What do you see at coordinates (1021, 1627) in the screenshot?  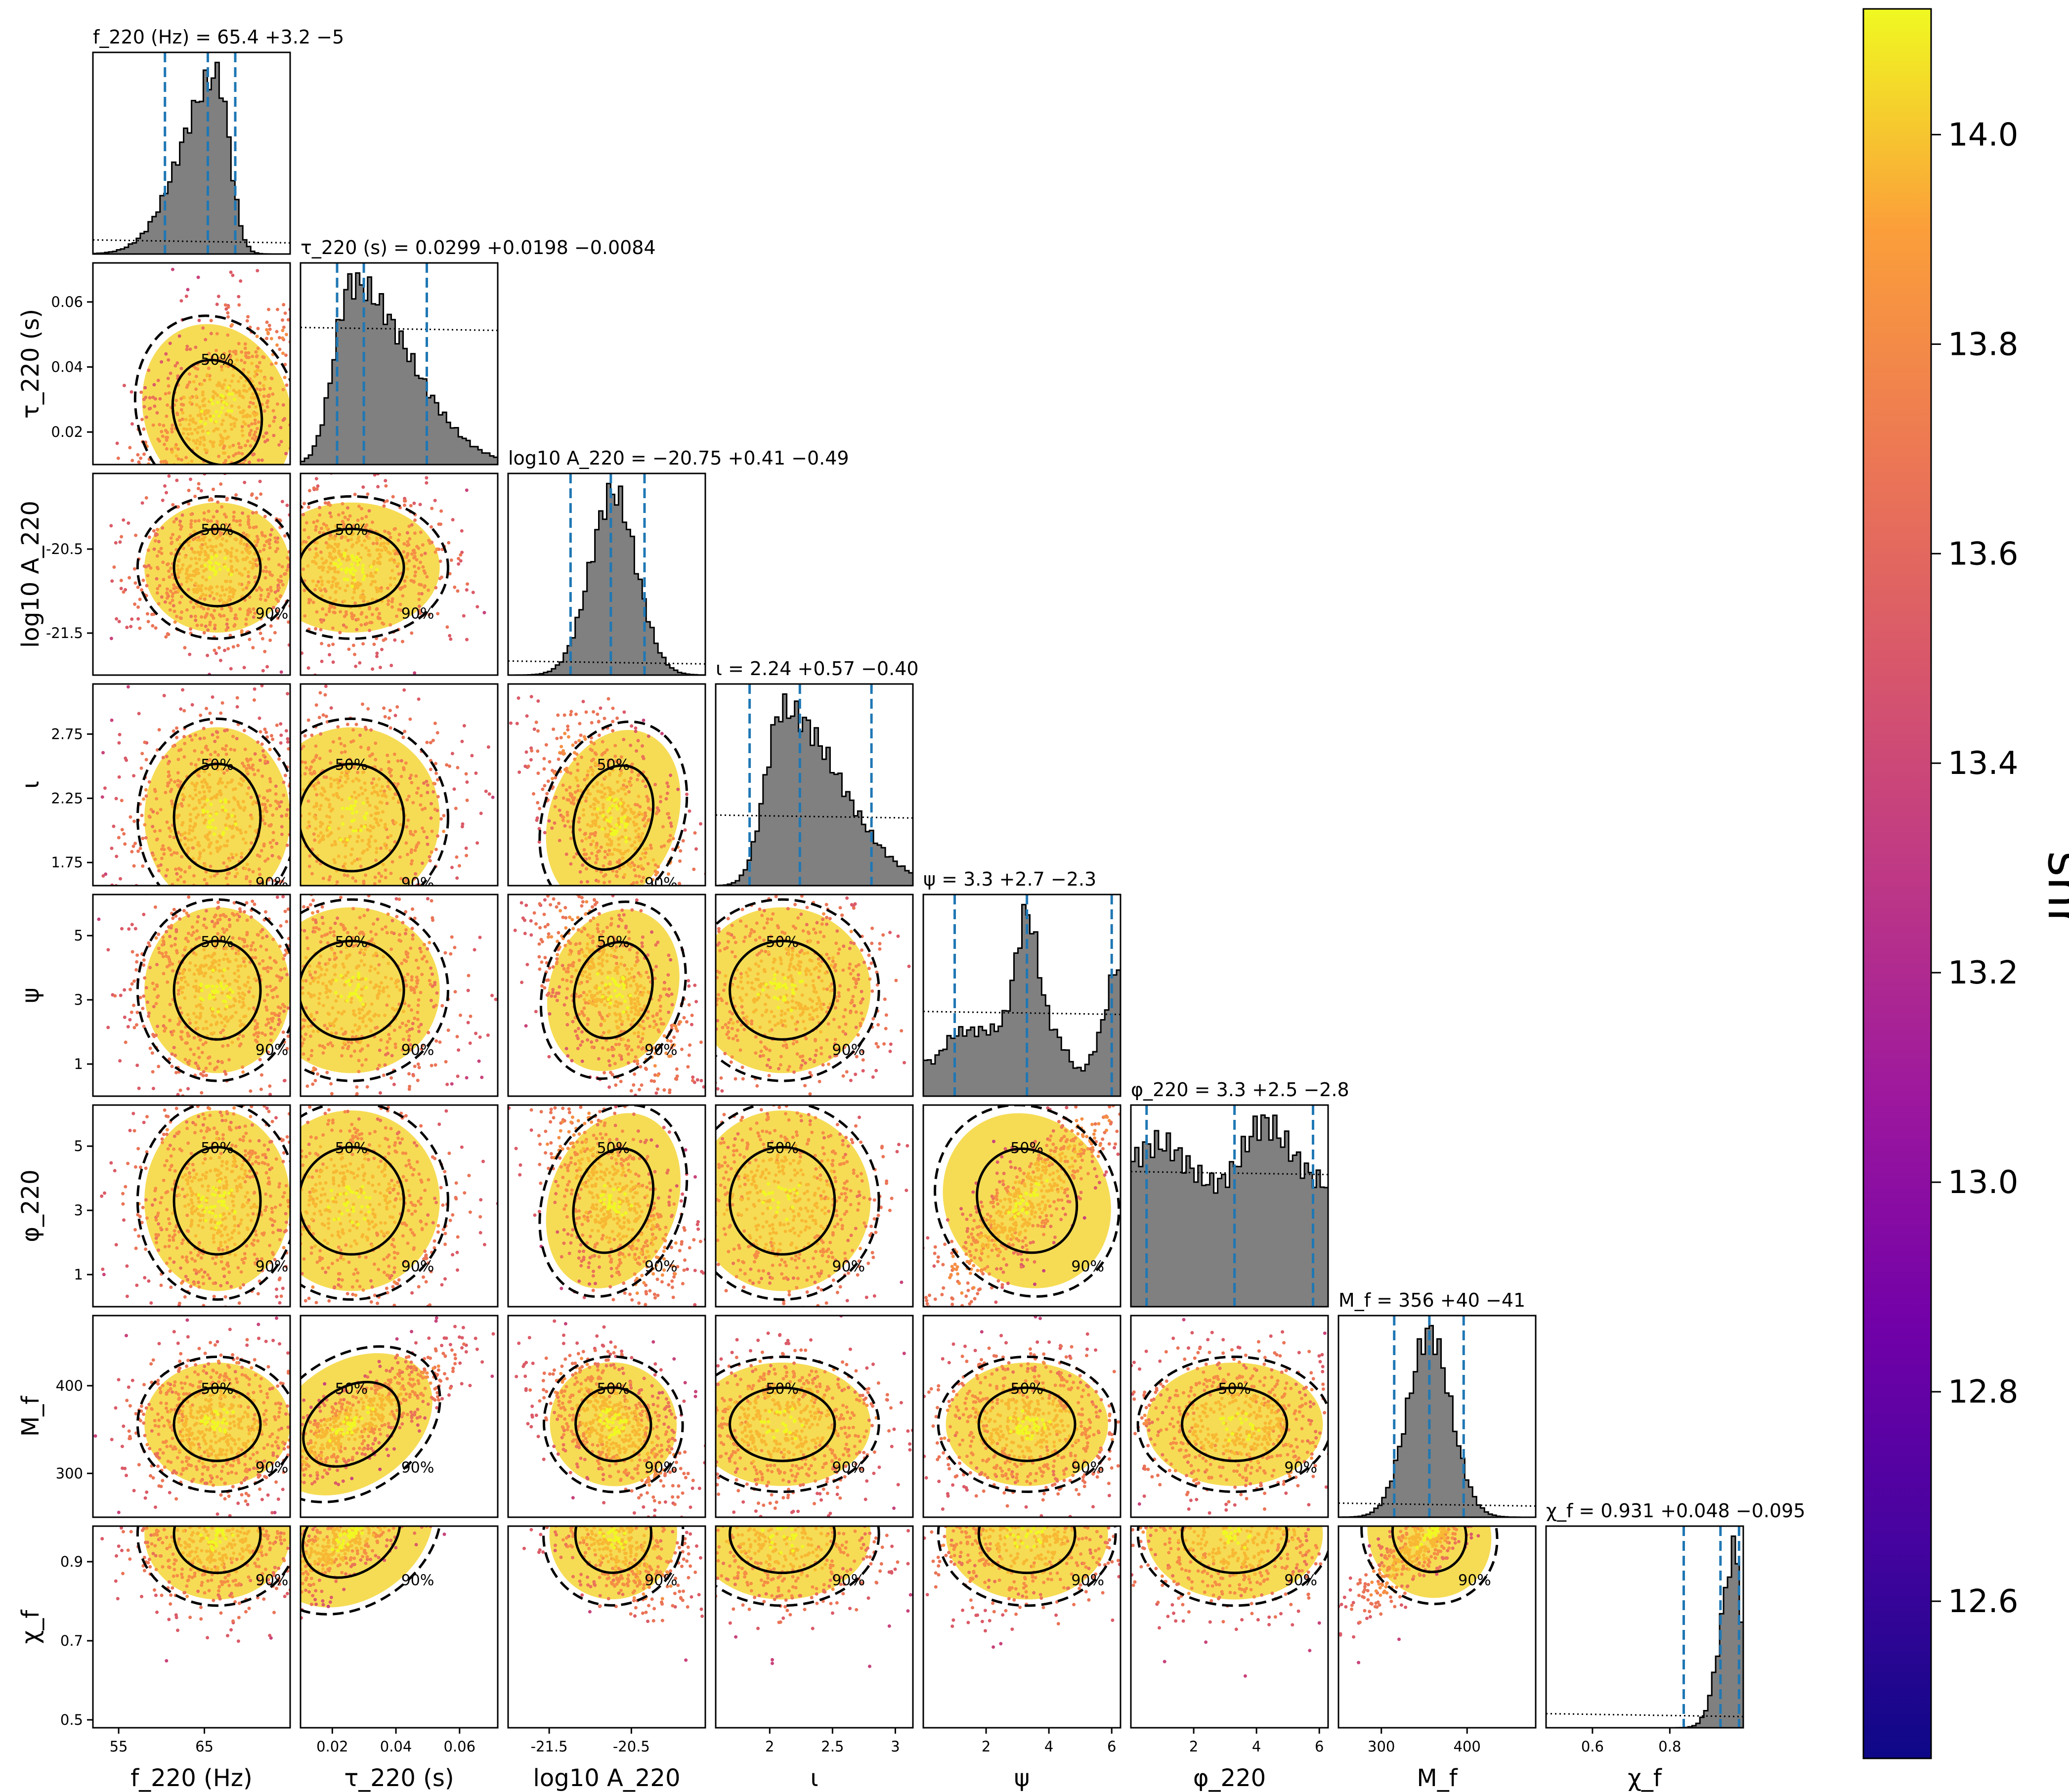 I see `scatter-panel-psi-chif: 50%90%` at bounding box center [1021, 1627].